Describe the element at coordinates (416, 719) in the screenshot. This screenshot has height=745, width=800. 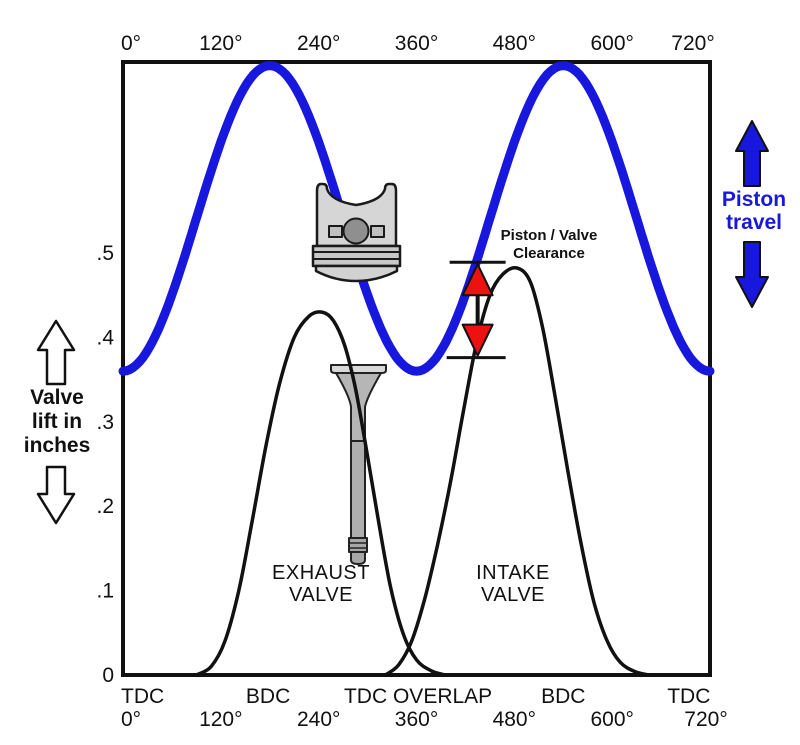
I see `bottom-axis-tick-360: 360°` at that location.